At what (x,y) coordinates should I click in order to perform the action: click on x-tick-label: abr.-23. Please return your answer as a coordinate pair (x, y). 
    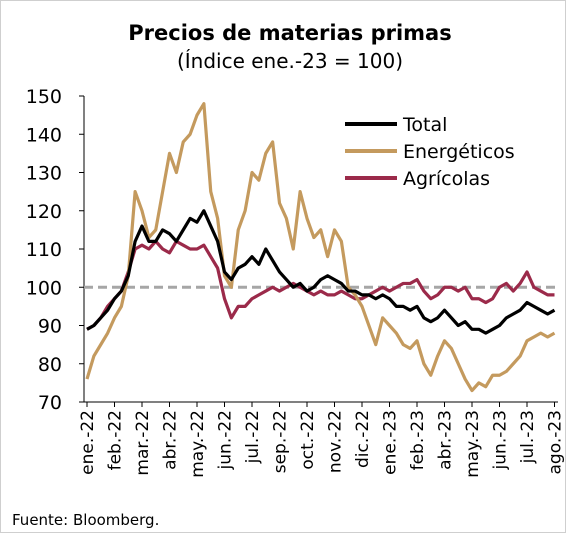
    Looking at the image, I should click on (446, 440).